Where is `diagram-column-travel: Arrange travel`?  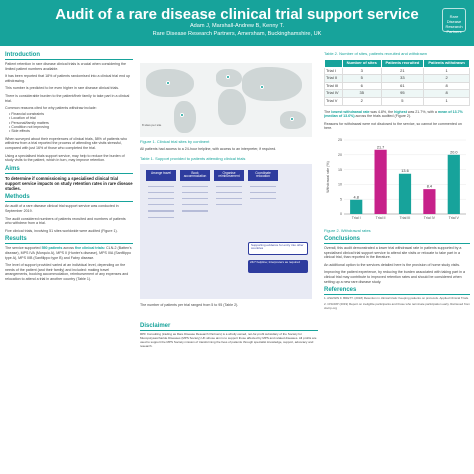 diagram-column-travel: Arrange travel is located at coordinates (161, 193).